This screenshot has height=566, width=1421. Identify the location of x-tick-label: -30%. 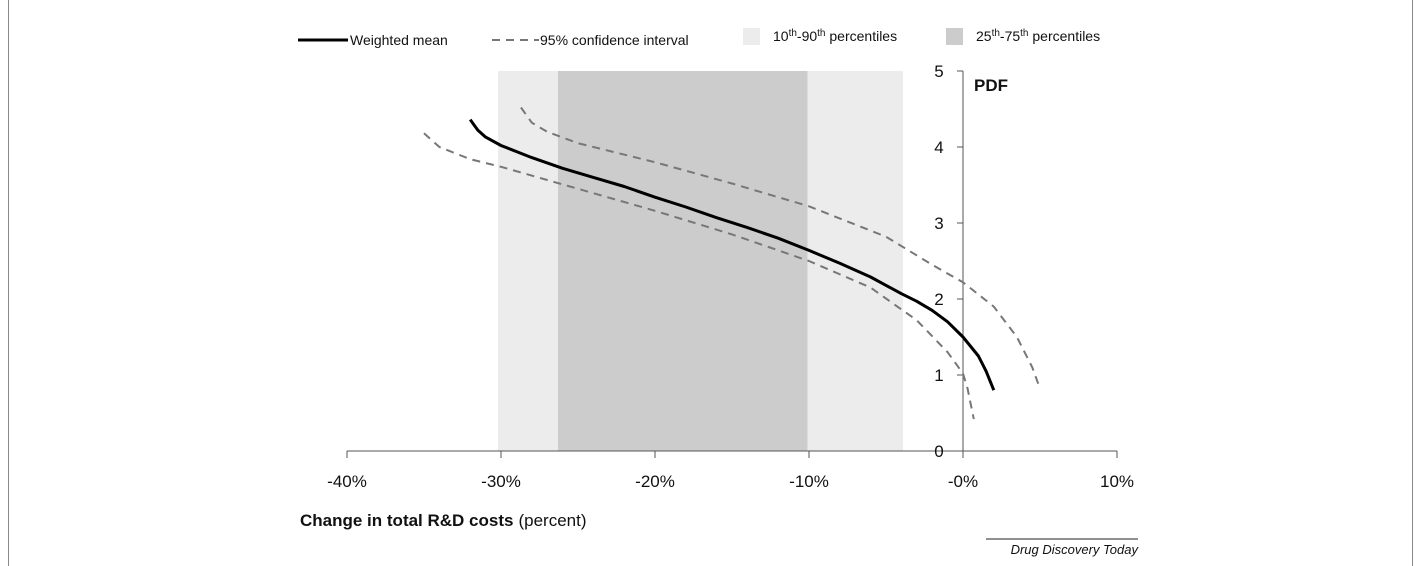
(501, 481).